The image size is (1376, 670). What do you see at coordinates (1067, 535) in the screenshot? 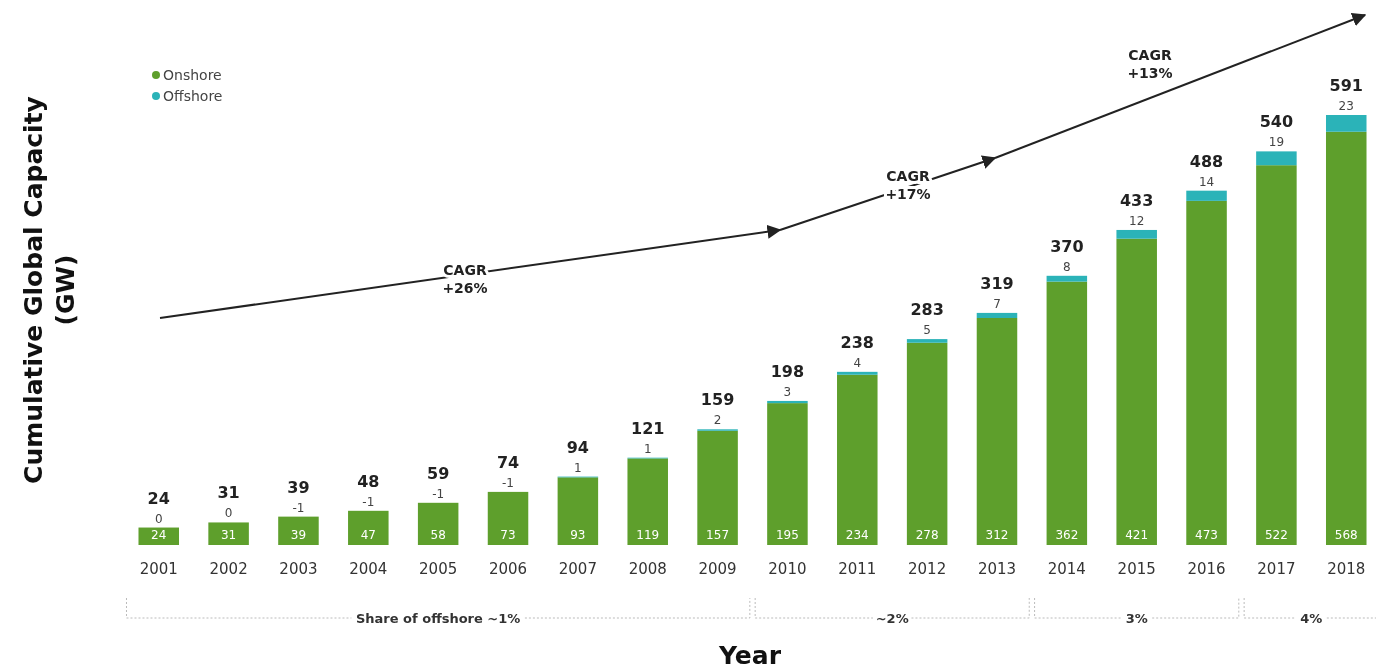
I see `data-label: 362` at bounding box center [1067, 535].